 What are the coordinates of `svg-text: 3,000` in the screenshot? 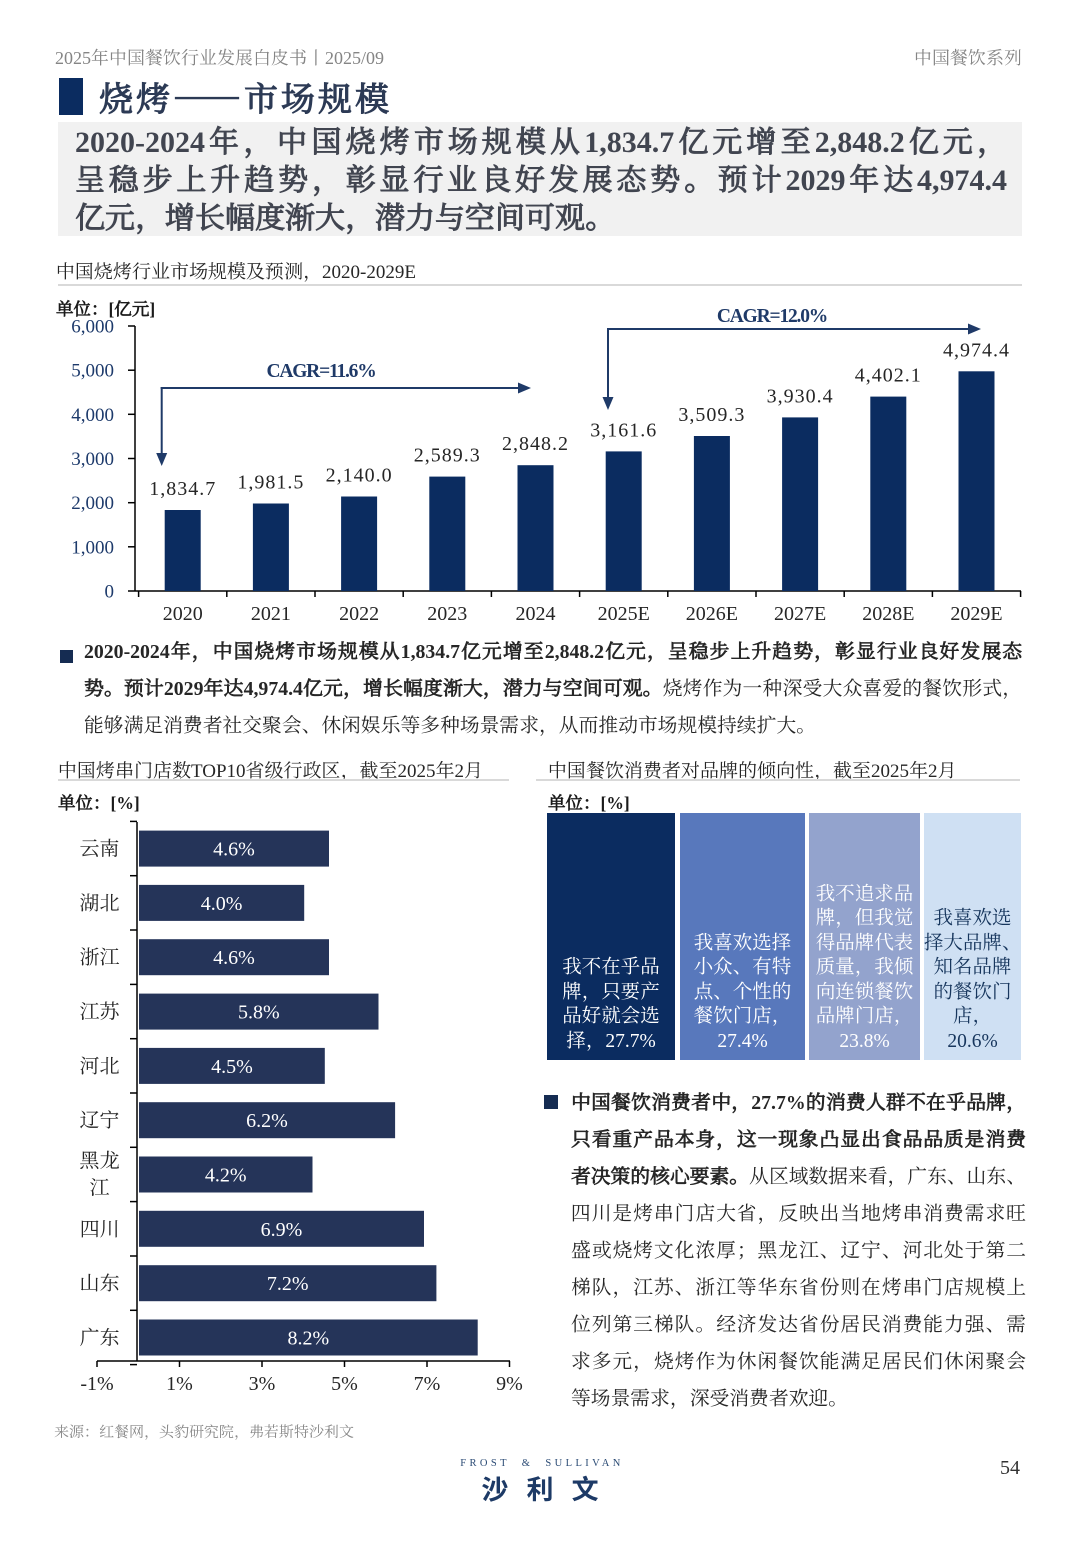 It's located at (92, 459).